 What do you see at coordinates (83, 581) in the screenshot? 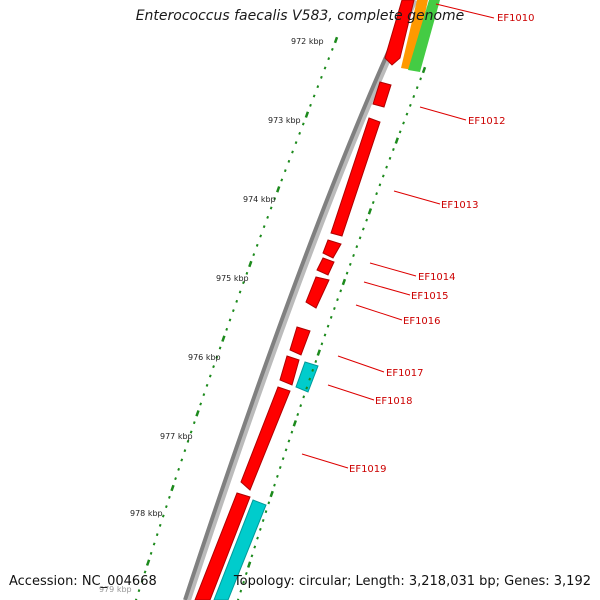
I see `accession-label: Accession: NC_004668` at bounding box center [83, 581].